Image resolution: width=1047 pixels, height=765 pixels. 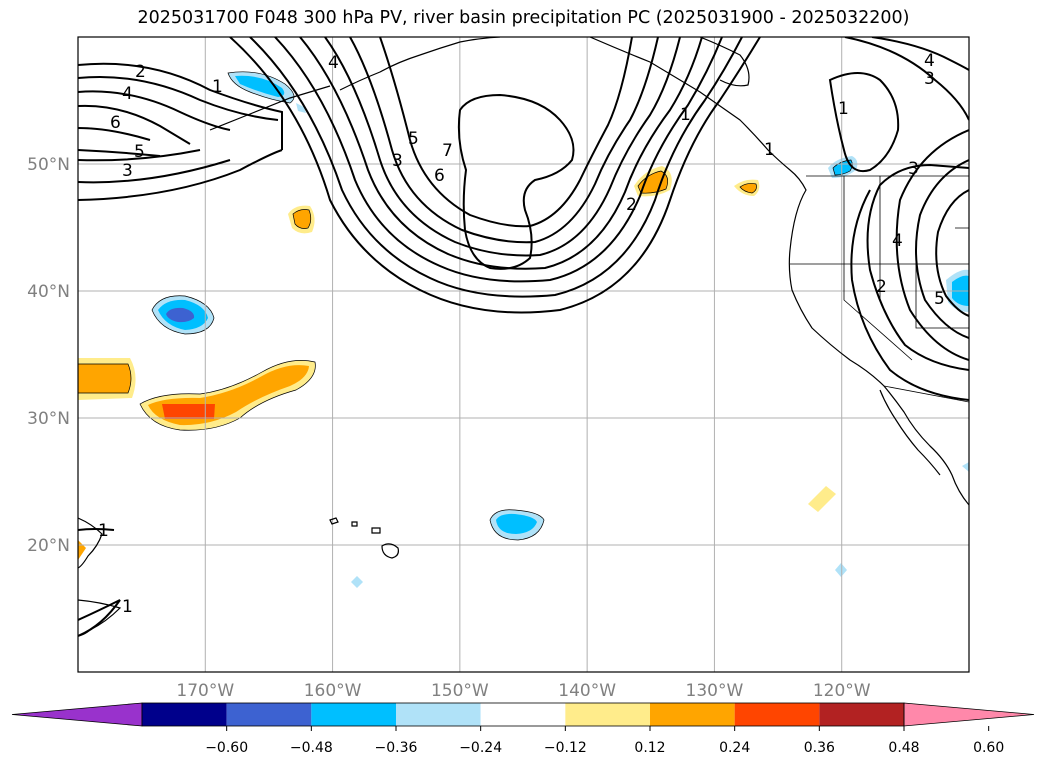 What do you see at coordinates (819, 748) in the screenshot?
I see `colorbar-tick-label: 0.36` at bounding box center [819, 748].